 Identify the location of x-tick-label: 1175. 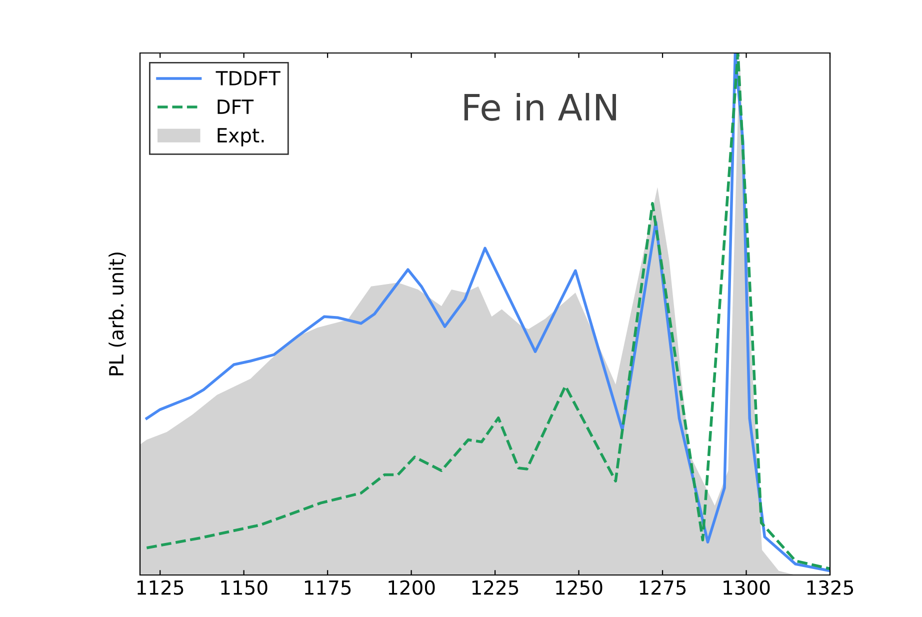
(327, 587).